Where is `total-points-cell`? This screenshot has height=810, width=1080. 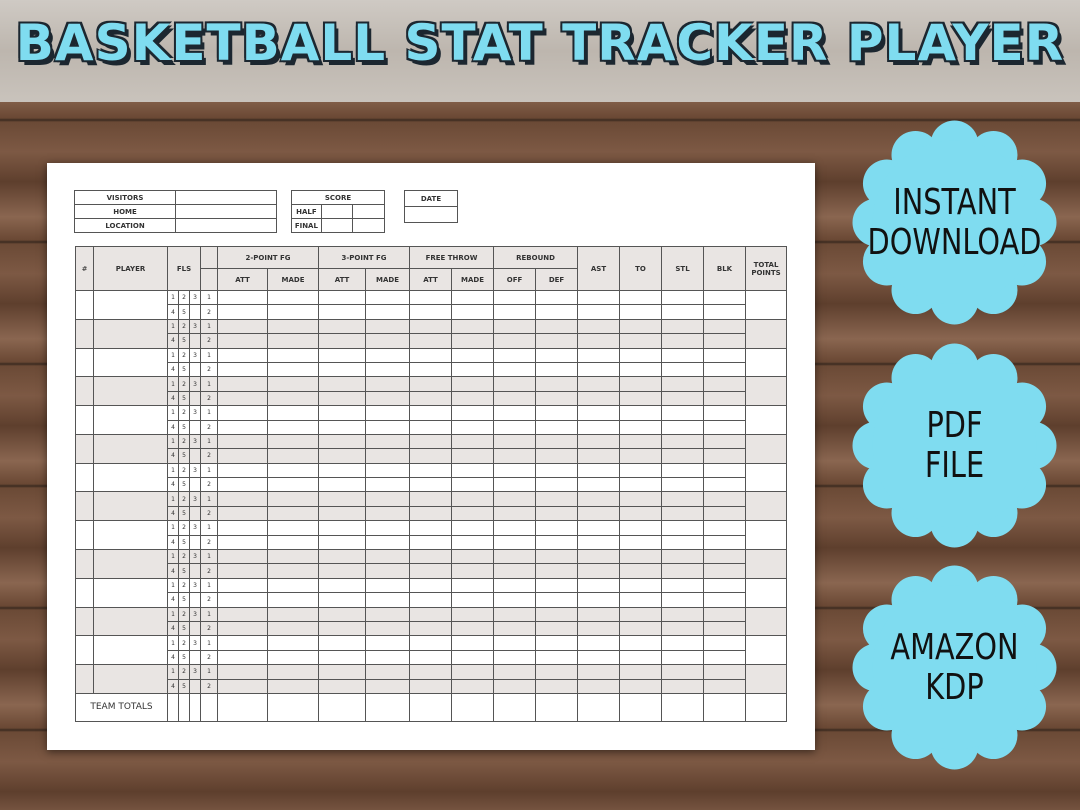
total-points-cell is located at coordinates (766, 420).